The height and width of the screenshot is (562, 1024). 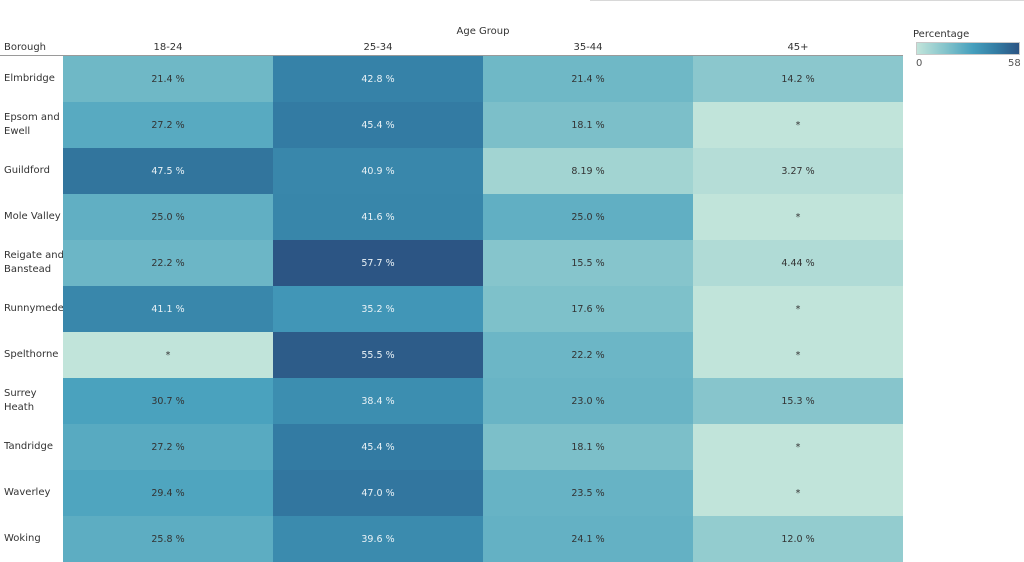 I want to click on row-label-text: Mole Valley, so click(x=32, y=216).